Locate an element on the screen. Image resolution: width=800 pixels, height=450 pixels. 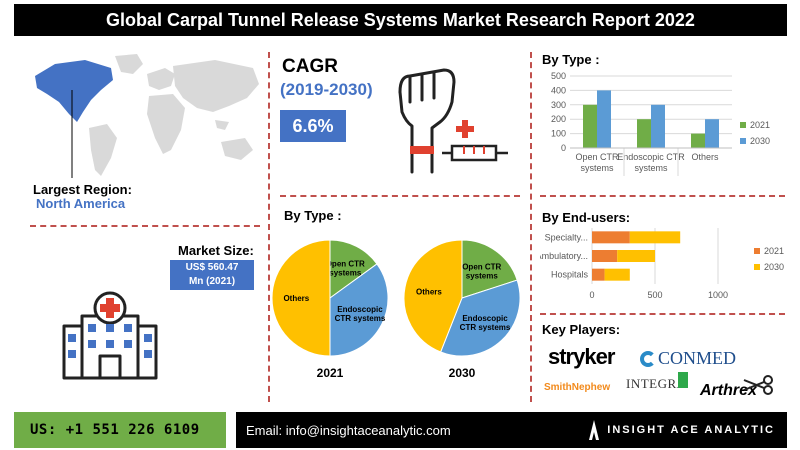
pie-2030-label-0-line2: systems is located at coordinates (482, 275).